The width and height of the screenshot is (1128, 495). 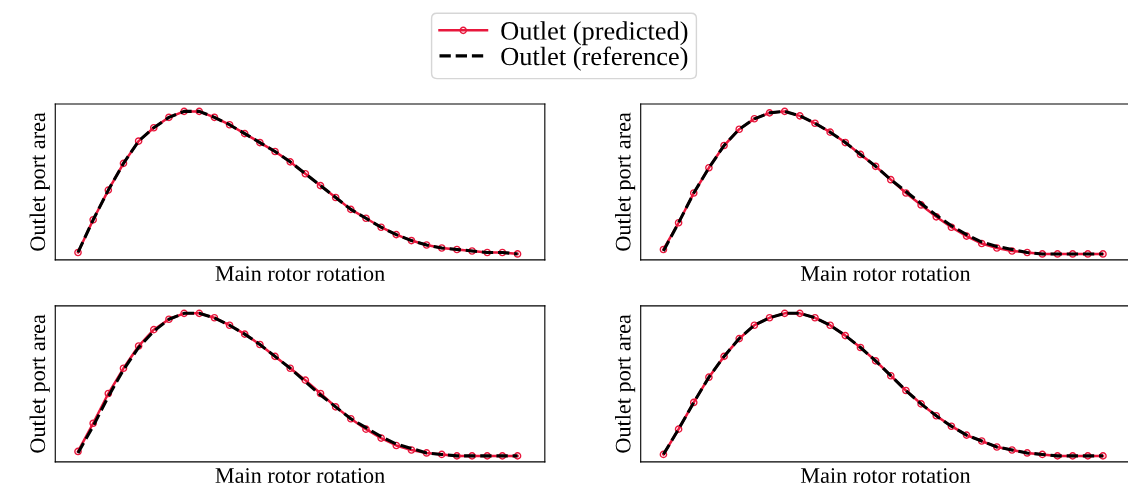 What do you see at coordinates (594, 33) in the screenshot?
I see `legend-label: Outlet (predicted)` at bounding box center [594, 33].